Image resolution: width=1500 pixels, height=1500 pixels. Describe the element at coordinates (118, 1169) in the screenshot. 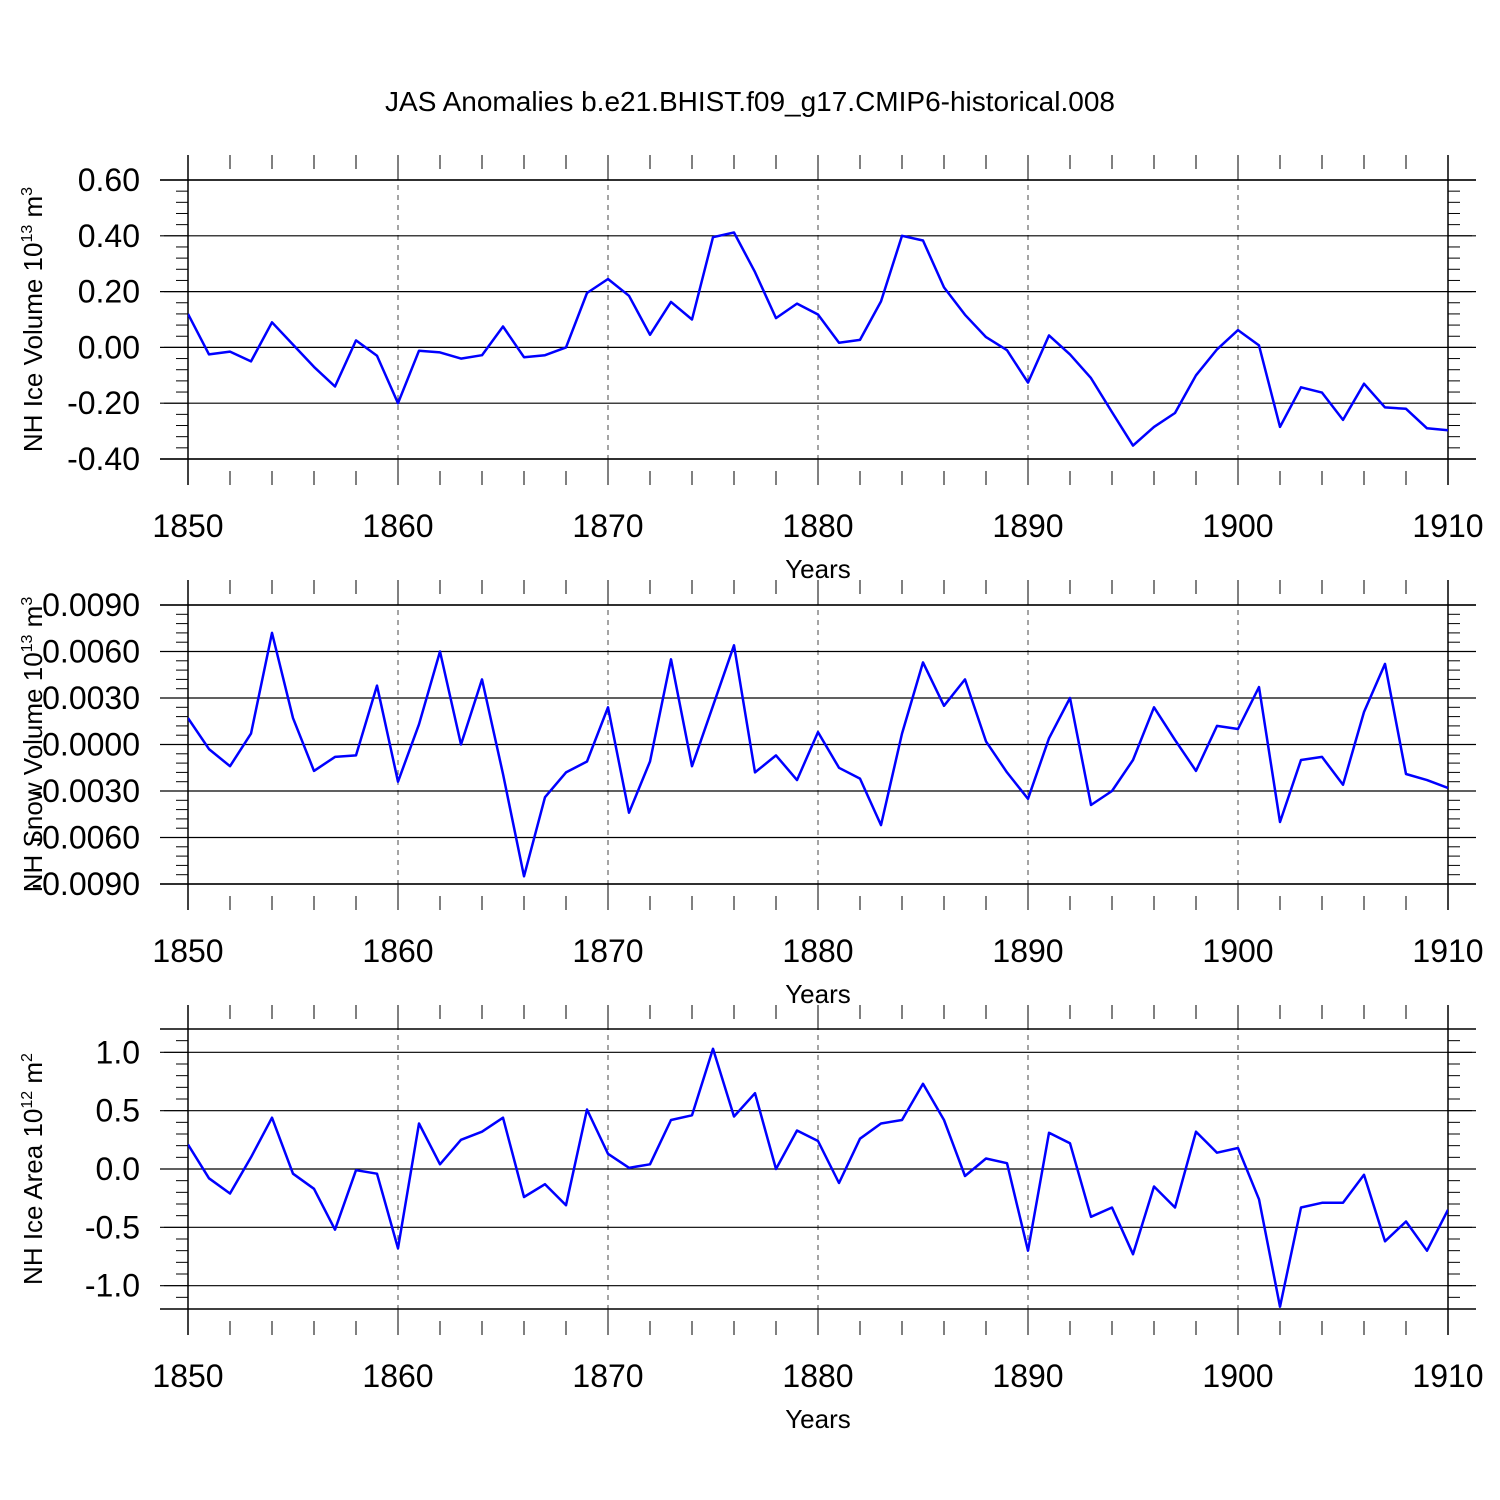

I see `y-tick-label: 0.0` at that location.